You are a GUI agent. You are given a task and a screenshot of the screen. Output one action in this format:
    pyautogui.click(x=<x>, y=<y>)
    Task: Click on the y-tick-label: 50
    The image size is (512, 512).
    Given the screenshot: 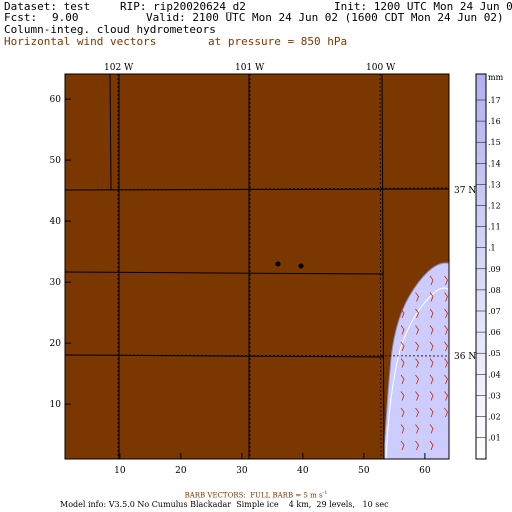 What is the action you would take?
    pyautogui.click(x=56, y=161)
    